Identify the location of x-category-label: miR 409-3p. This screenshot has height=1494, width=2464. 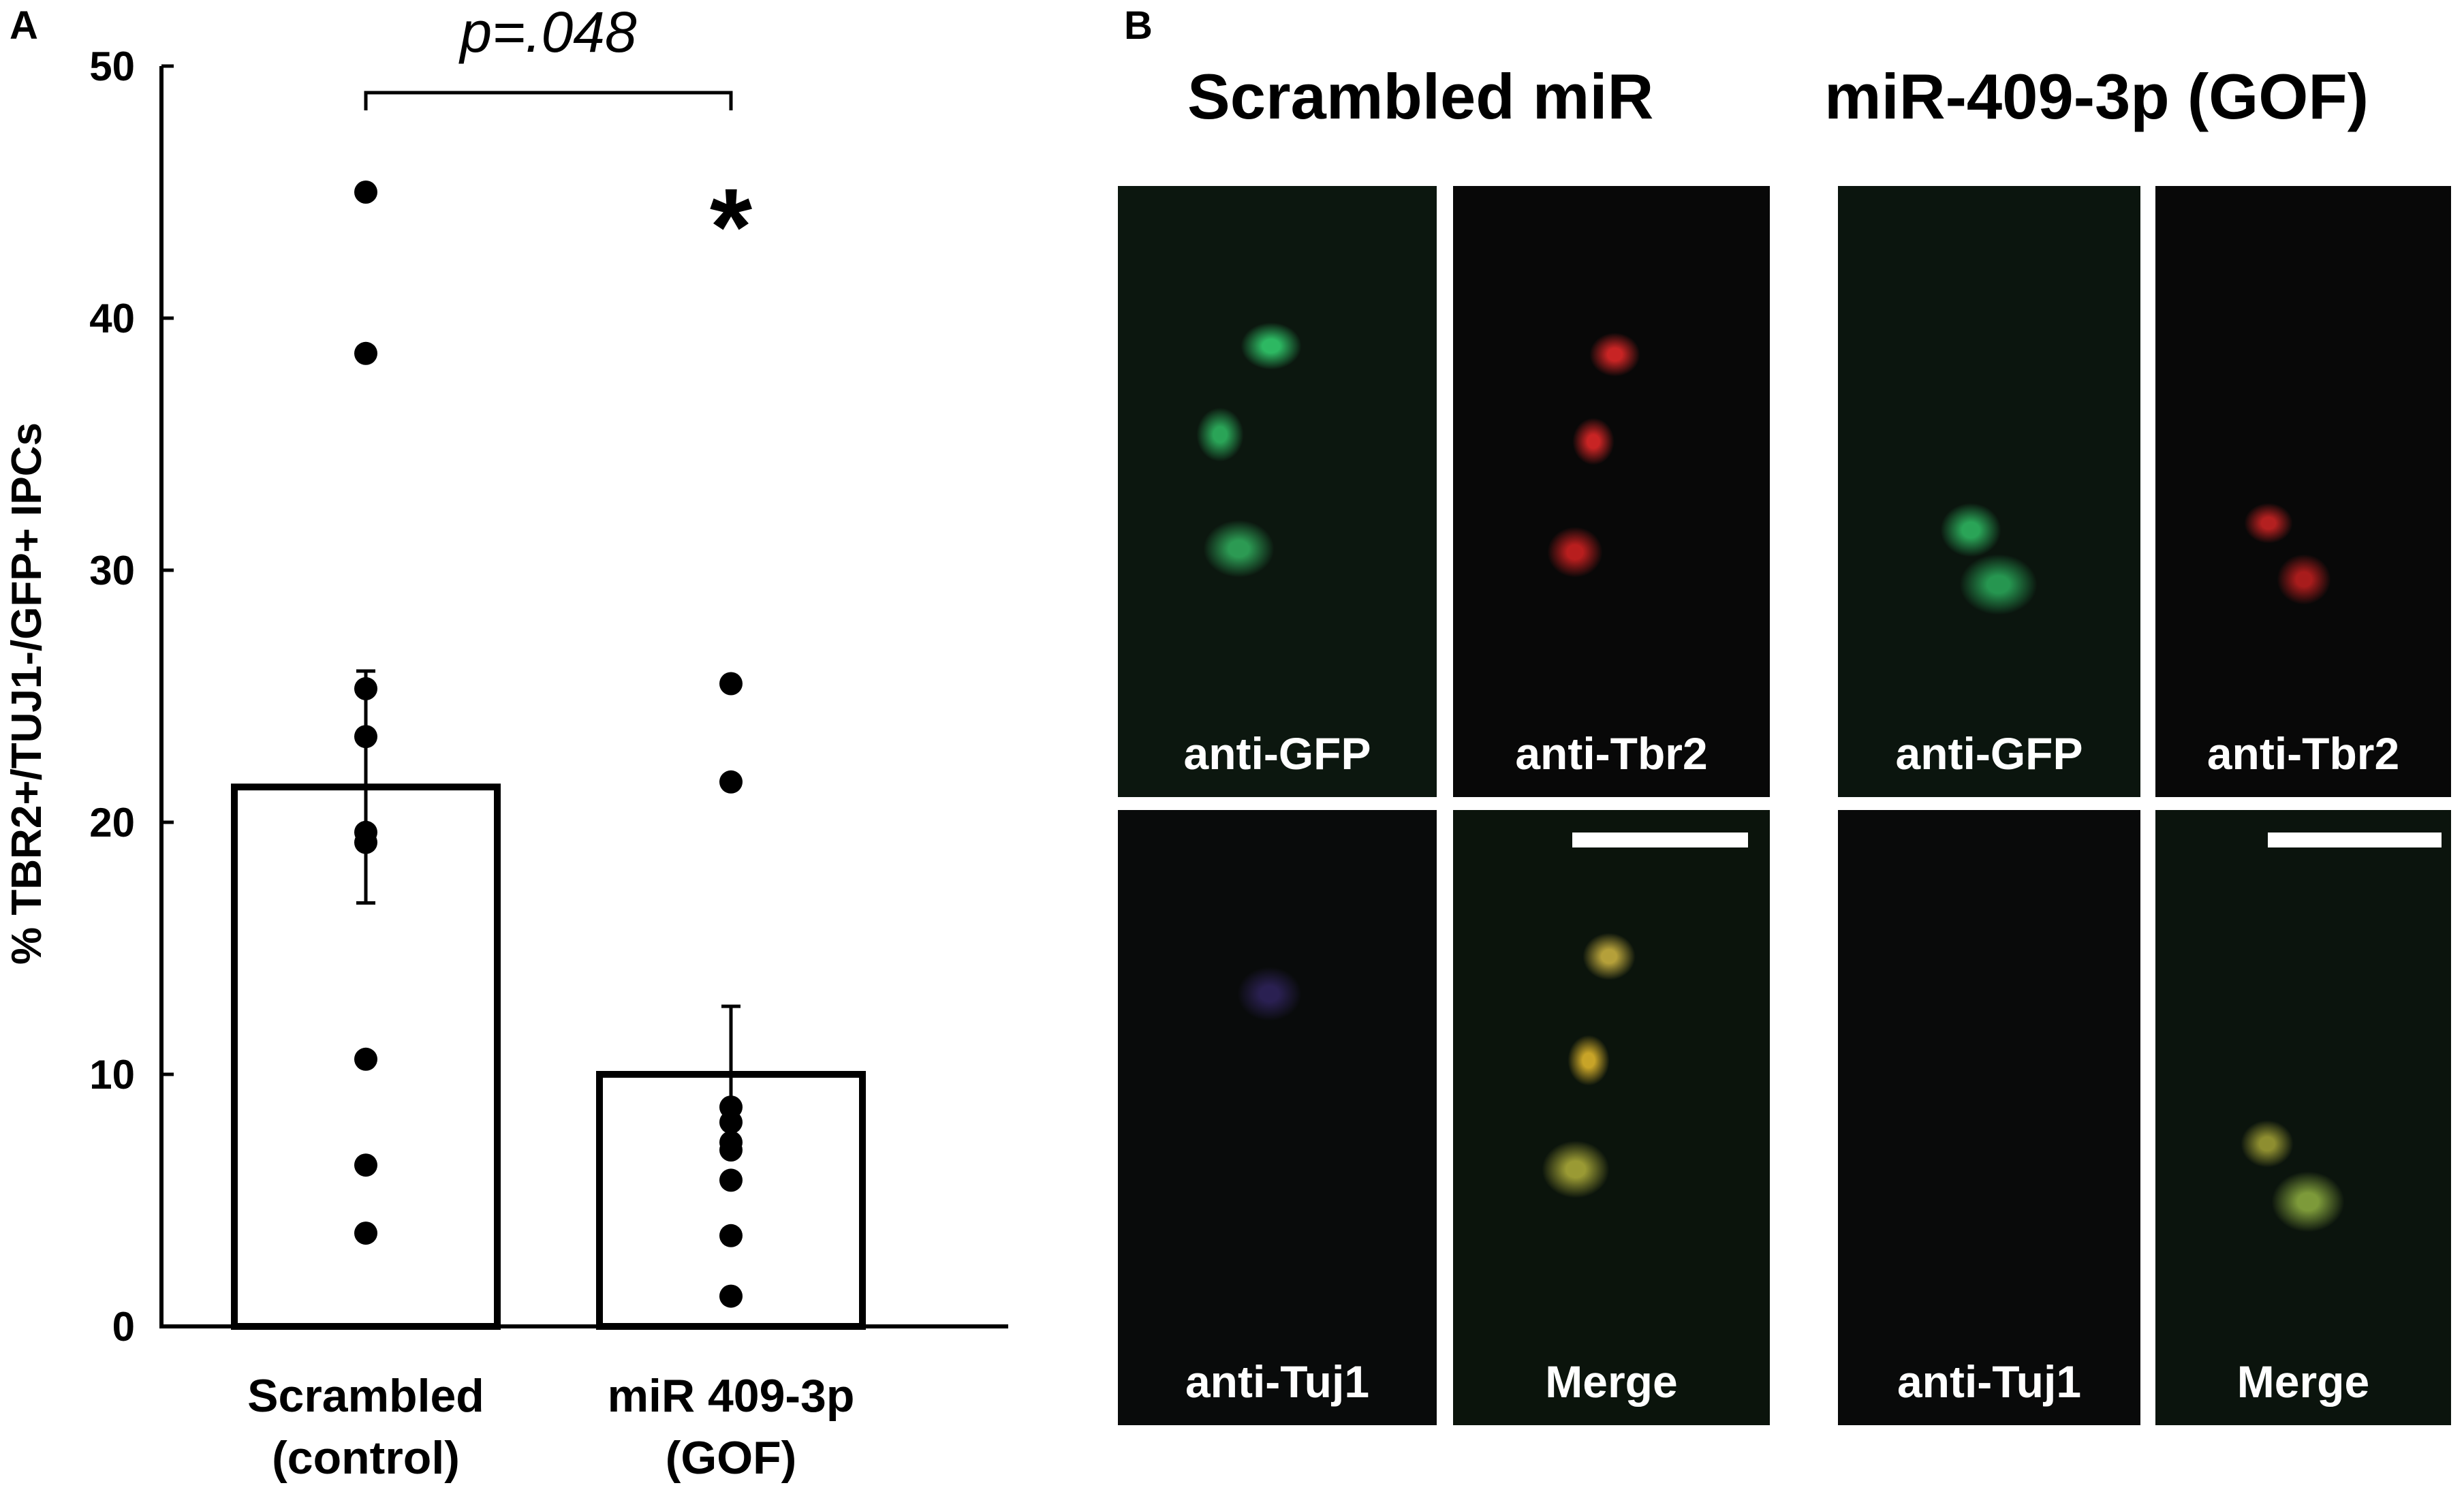
(731, 1396).